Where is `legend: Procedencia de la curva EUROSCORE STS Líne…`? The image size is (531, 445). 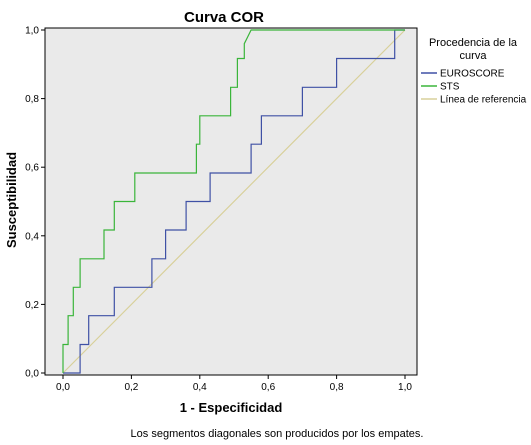 legend: Procedencia de la curva EUROSCORE STS Líne… is located at coordinates (474, 71).